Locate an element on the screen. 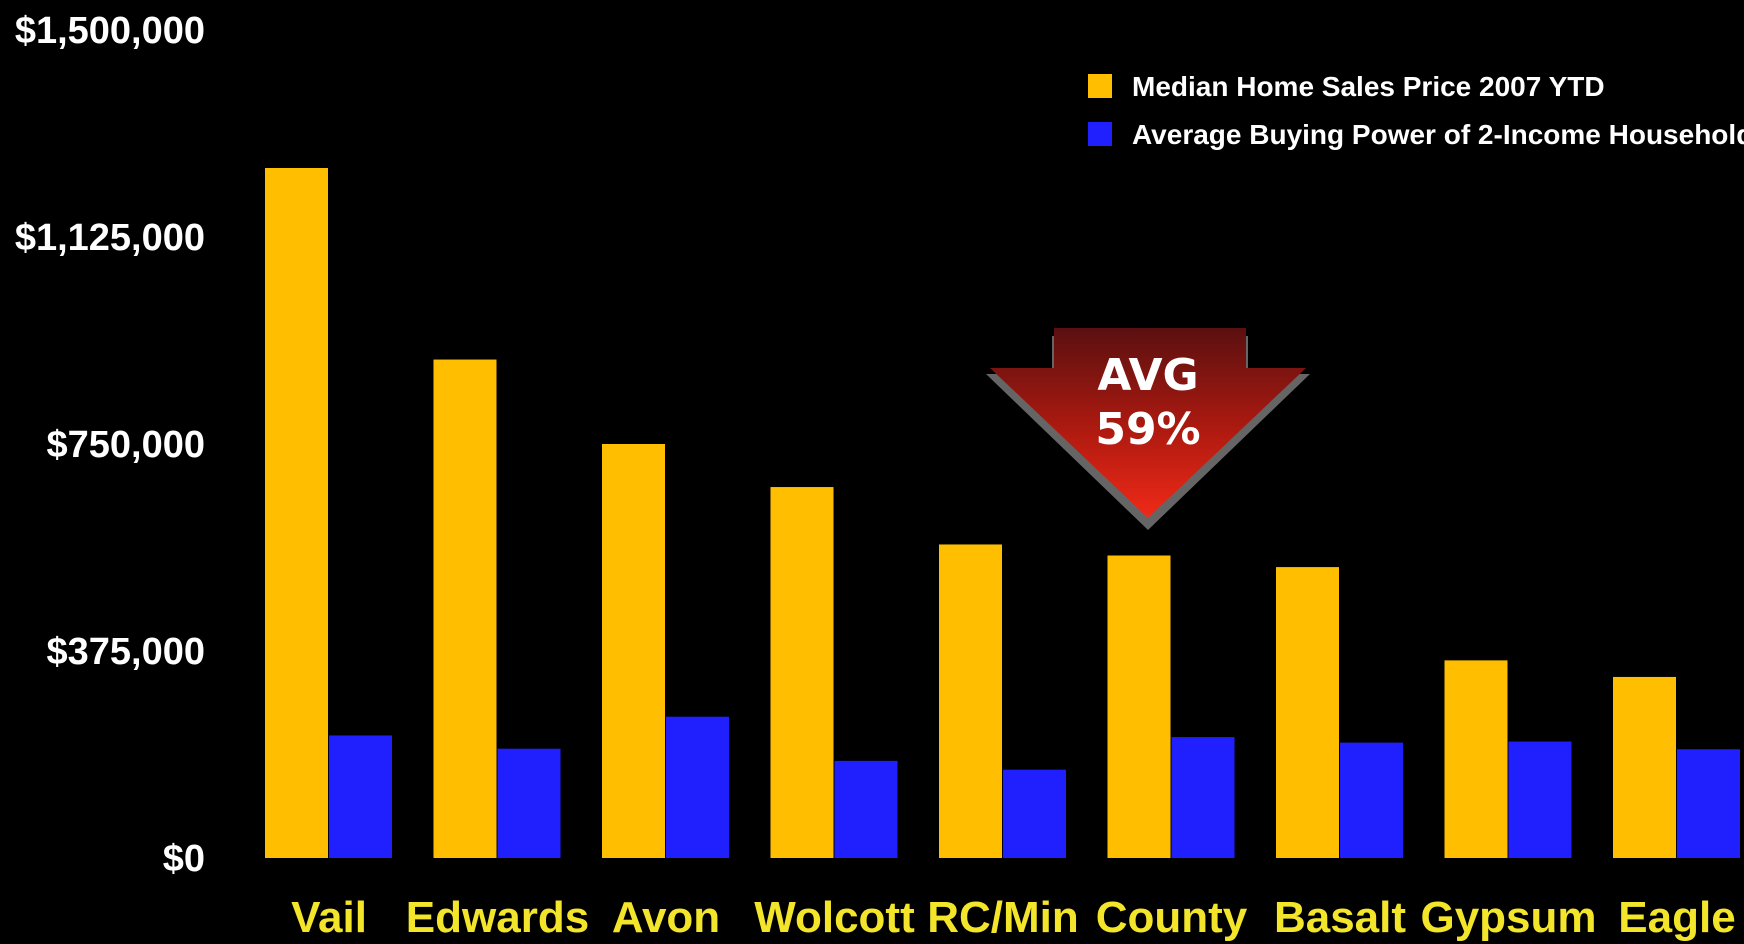 This screenshot has width=1744, height=944. y-tick-label: $750,000 is located at coordinates (126, 445).